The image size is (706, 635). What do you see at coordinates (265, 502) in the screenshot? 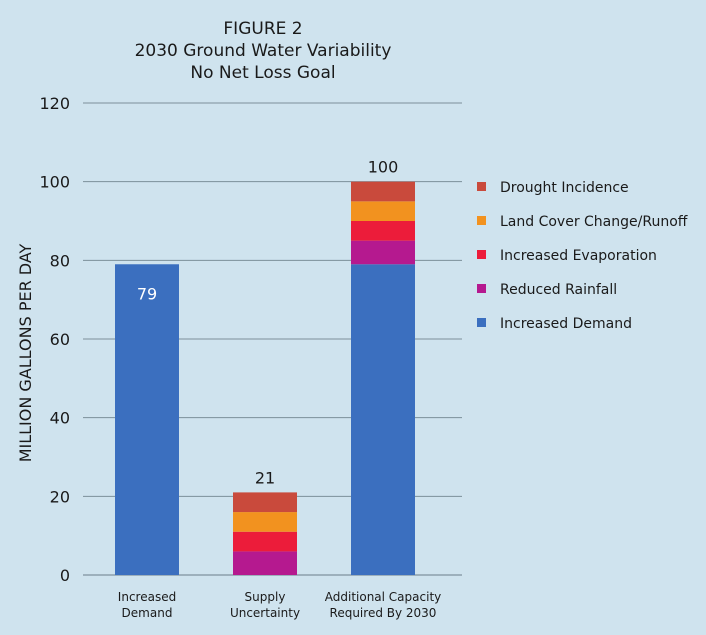
I see `bar-1-drought-incidence` at bounding box center [265, 502].